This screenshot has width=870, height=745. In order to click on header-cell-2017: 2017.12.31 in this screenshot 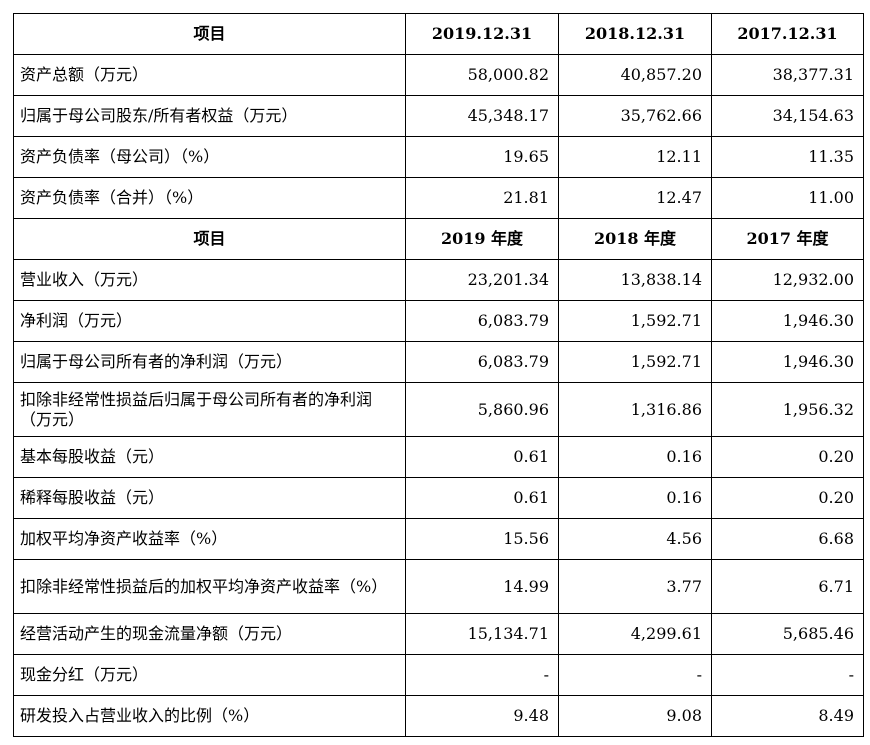, I will do `click(787, 34)`.